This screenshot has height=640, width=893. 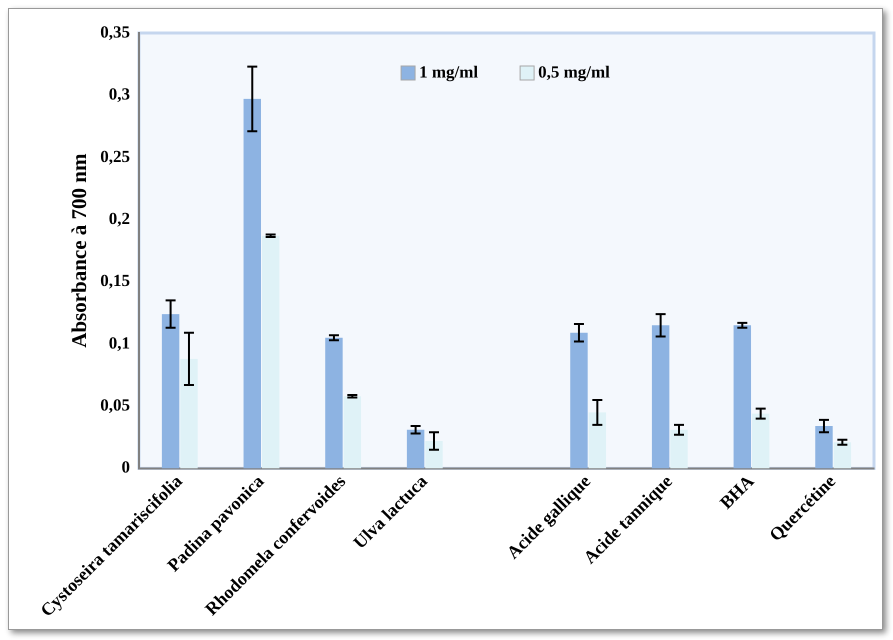 What do you see at coordinates (115, 156) in the screenshot?
I see `y-tick-label: 0,25` at bounding box center [115, 156].